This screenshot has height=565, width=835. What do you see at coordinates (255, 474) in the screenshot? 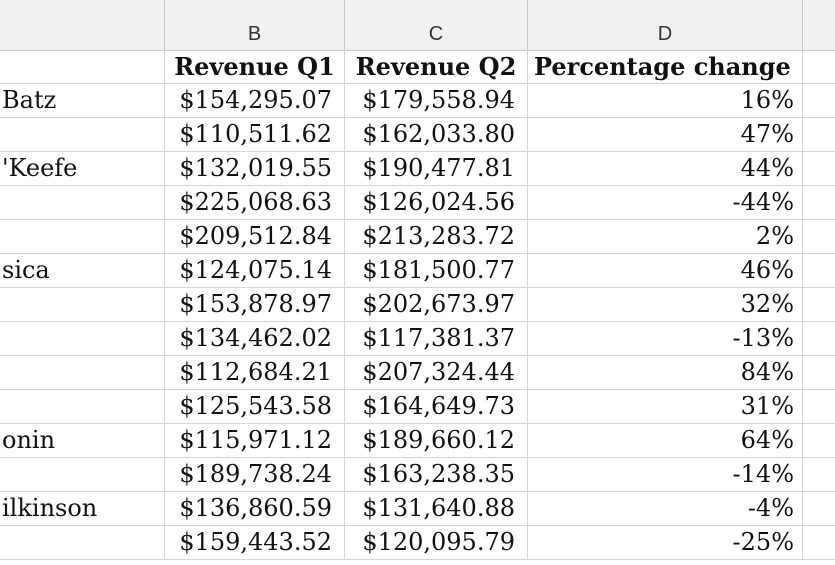
I see `revenue-q1-cell: $189,738.24` at bounding box center [255, 474].